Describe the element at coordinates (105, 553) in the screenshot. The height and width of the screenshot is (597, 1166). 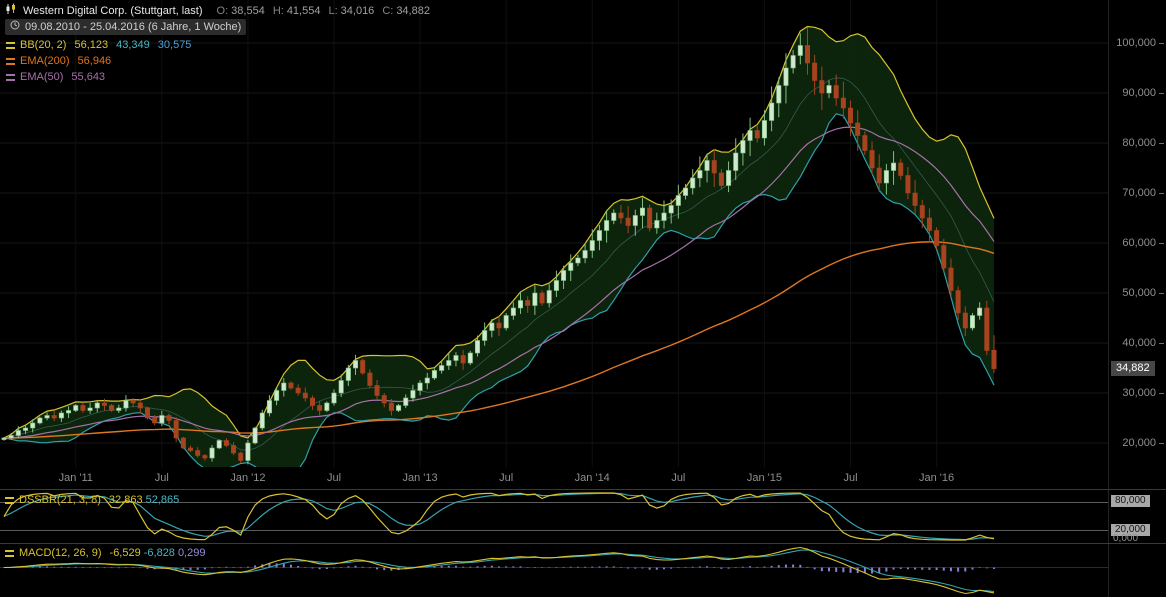
I see `macd-panel-header: MACD(12, 26, 9) -6,529 -6,828 0,299` at that location.